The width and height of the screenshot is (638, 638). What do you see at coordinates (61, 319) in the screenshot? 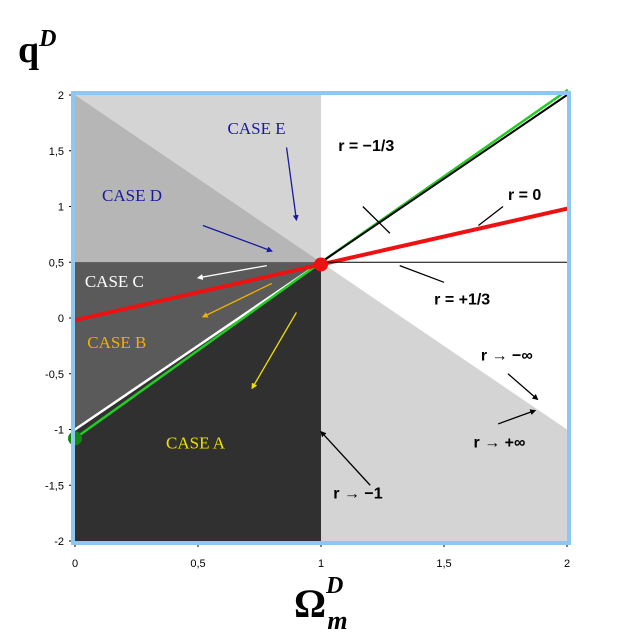
I see `y-tick-label: 0` at bounding box center [61, 319].